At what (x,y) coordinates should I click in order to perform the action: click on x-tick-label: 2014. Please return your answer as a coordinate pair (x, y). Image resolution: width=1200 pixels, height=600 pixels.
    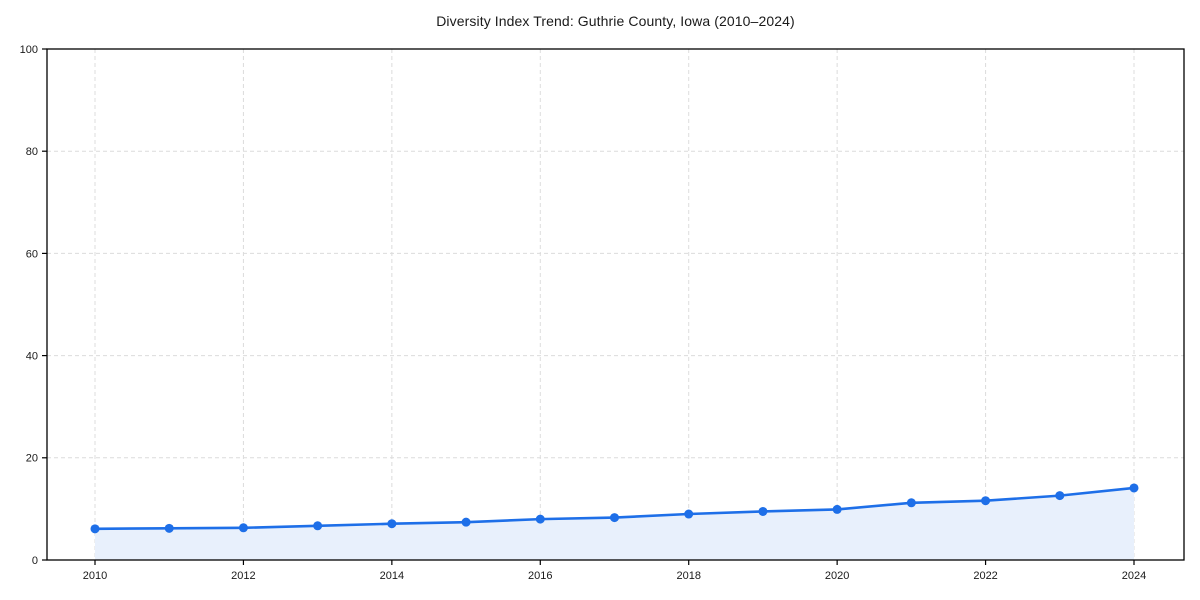
    Looking at the image, I should click on (392, 576).